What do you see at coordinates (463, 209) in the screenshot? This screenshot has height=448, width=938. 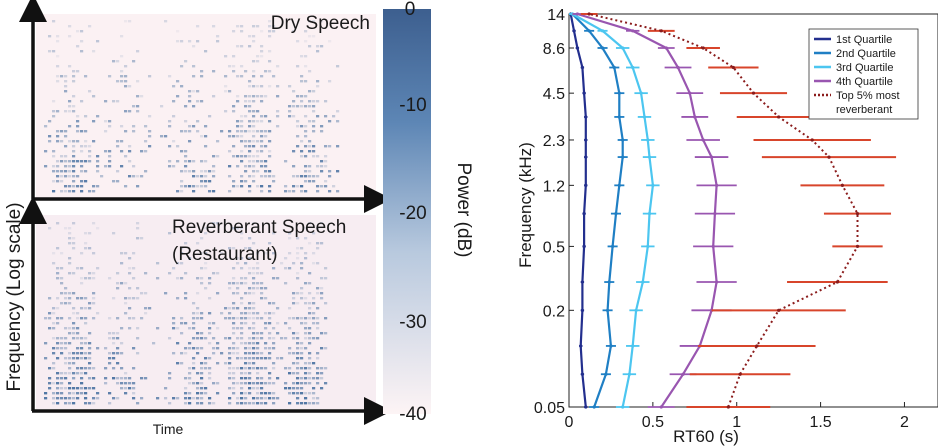 I see `colorbar-label: Power (dB)` at bounding box center [463, 209].